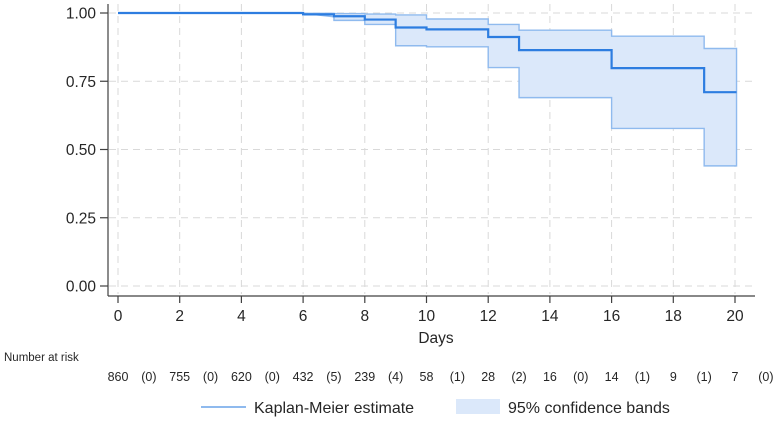 Image resolution: width=778 pixels, height=422 pixels. I want to click on x-tick-label: 0, so click(118, 316).